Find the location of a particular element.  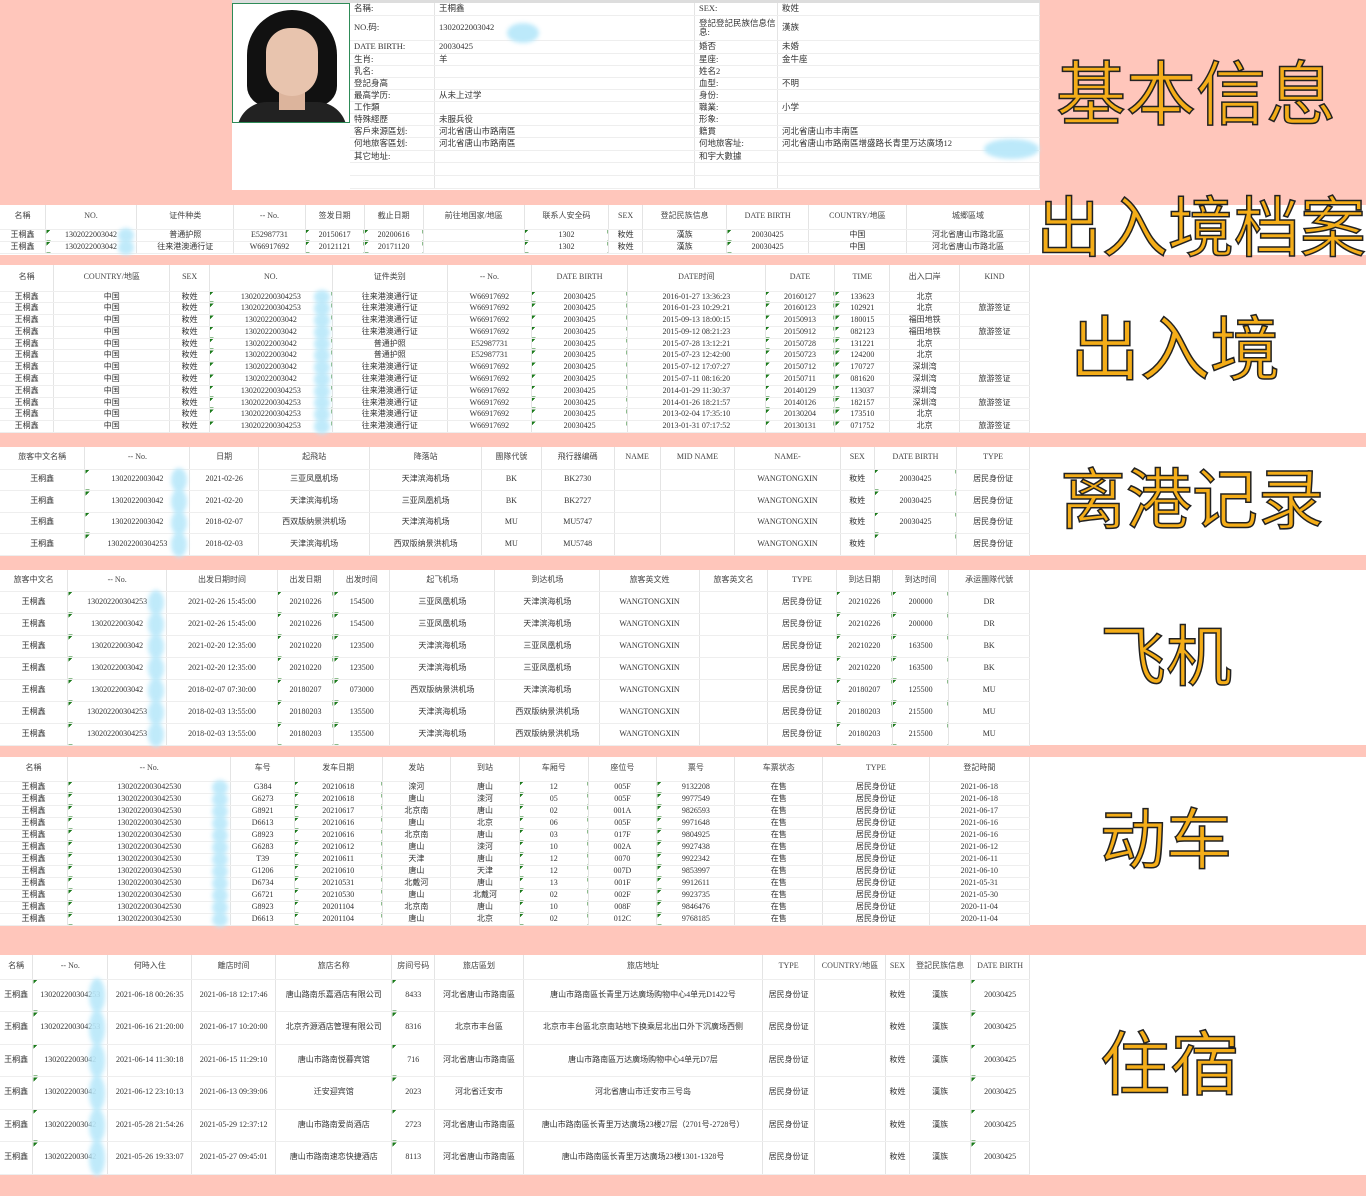

column-header: 城郷區域 is located at coordinates (968, 217).